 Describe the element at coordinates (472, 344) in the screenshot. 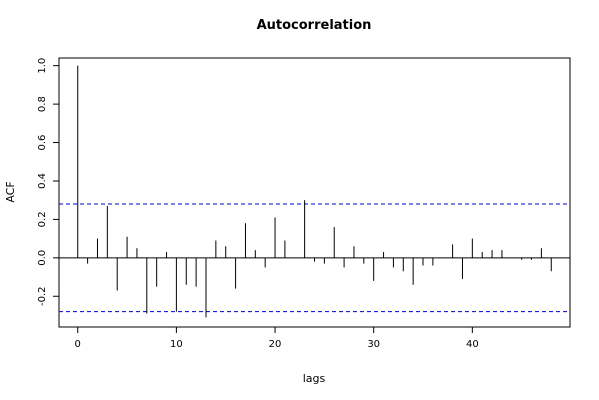

I see `x-tick-label: 40` at that location.